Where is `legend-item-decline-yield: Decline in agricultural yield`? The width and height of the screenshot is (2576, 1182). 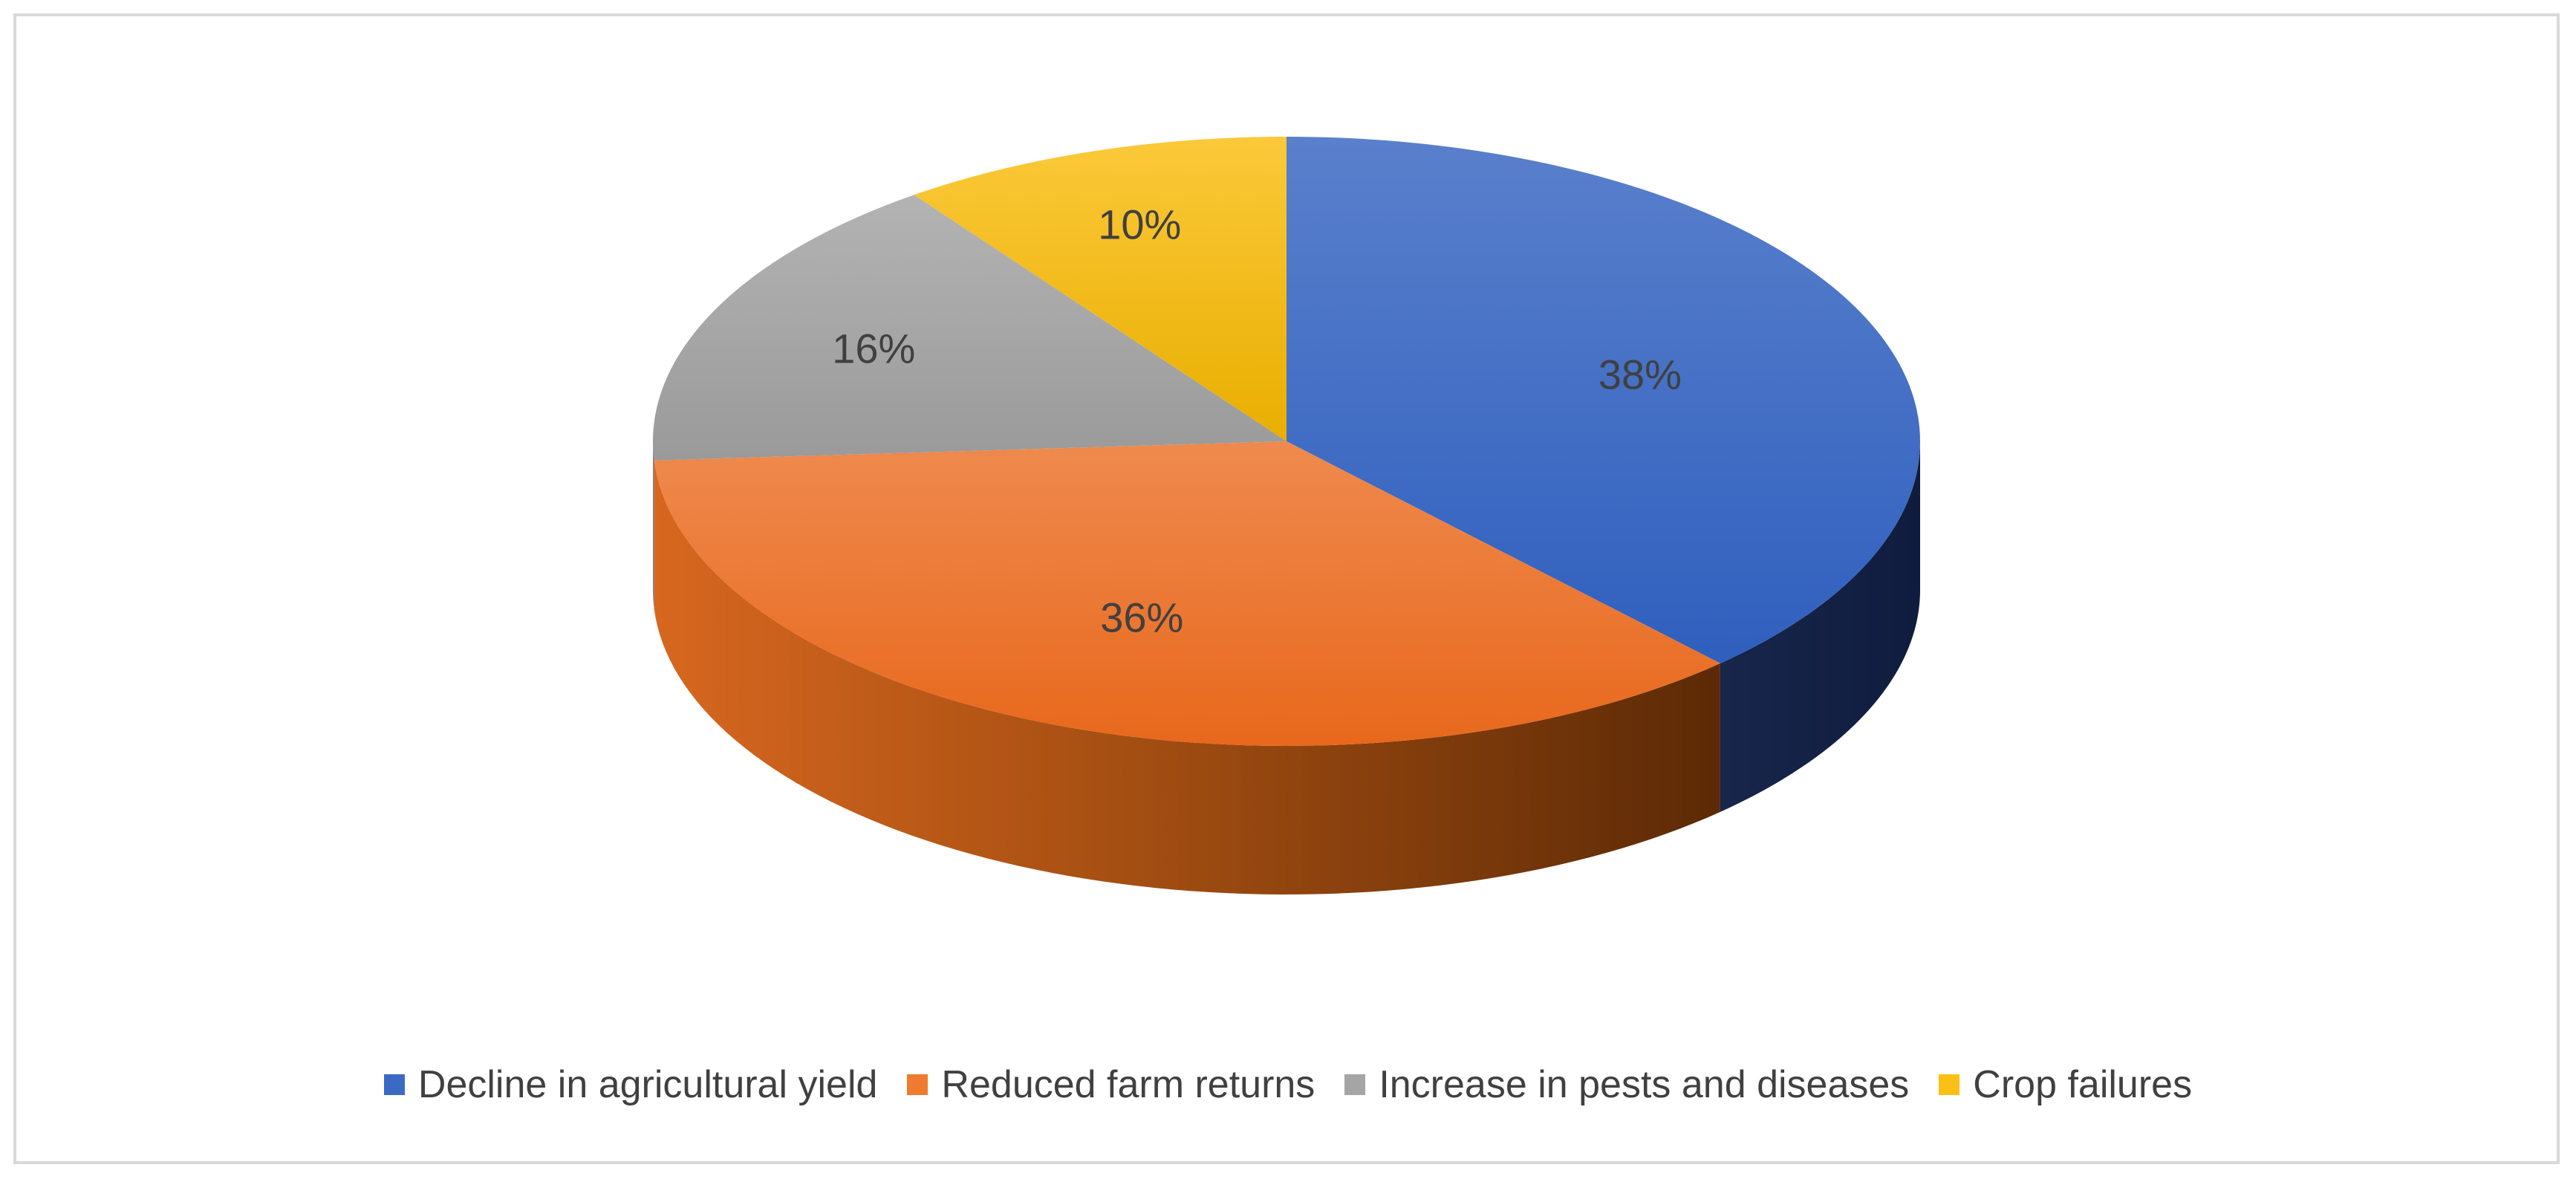
legend-item-decline-yield: Decline in agricultural yield is located at coordinates (630, 1084).